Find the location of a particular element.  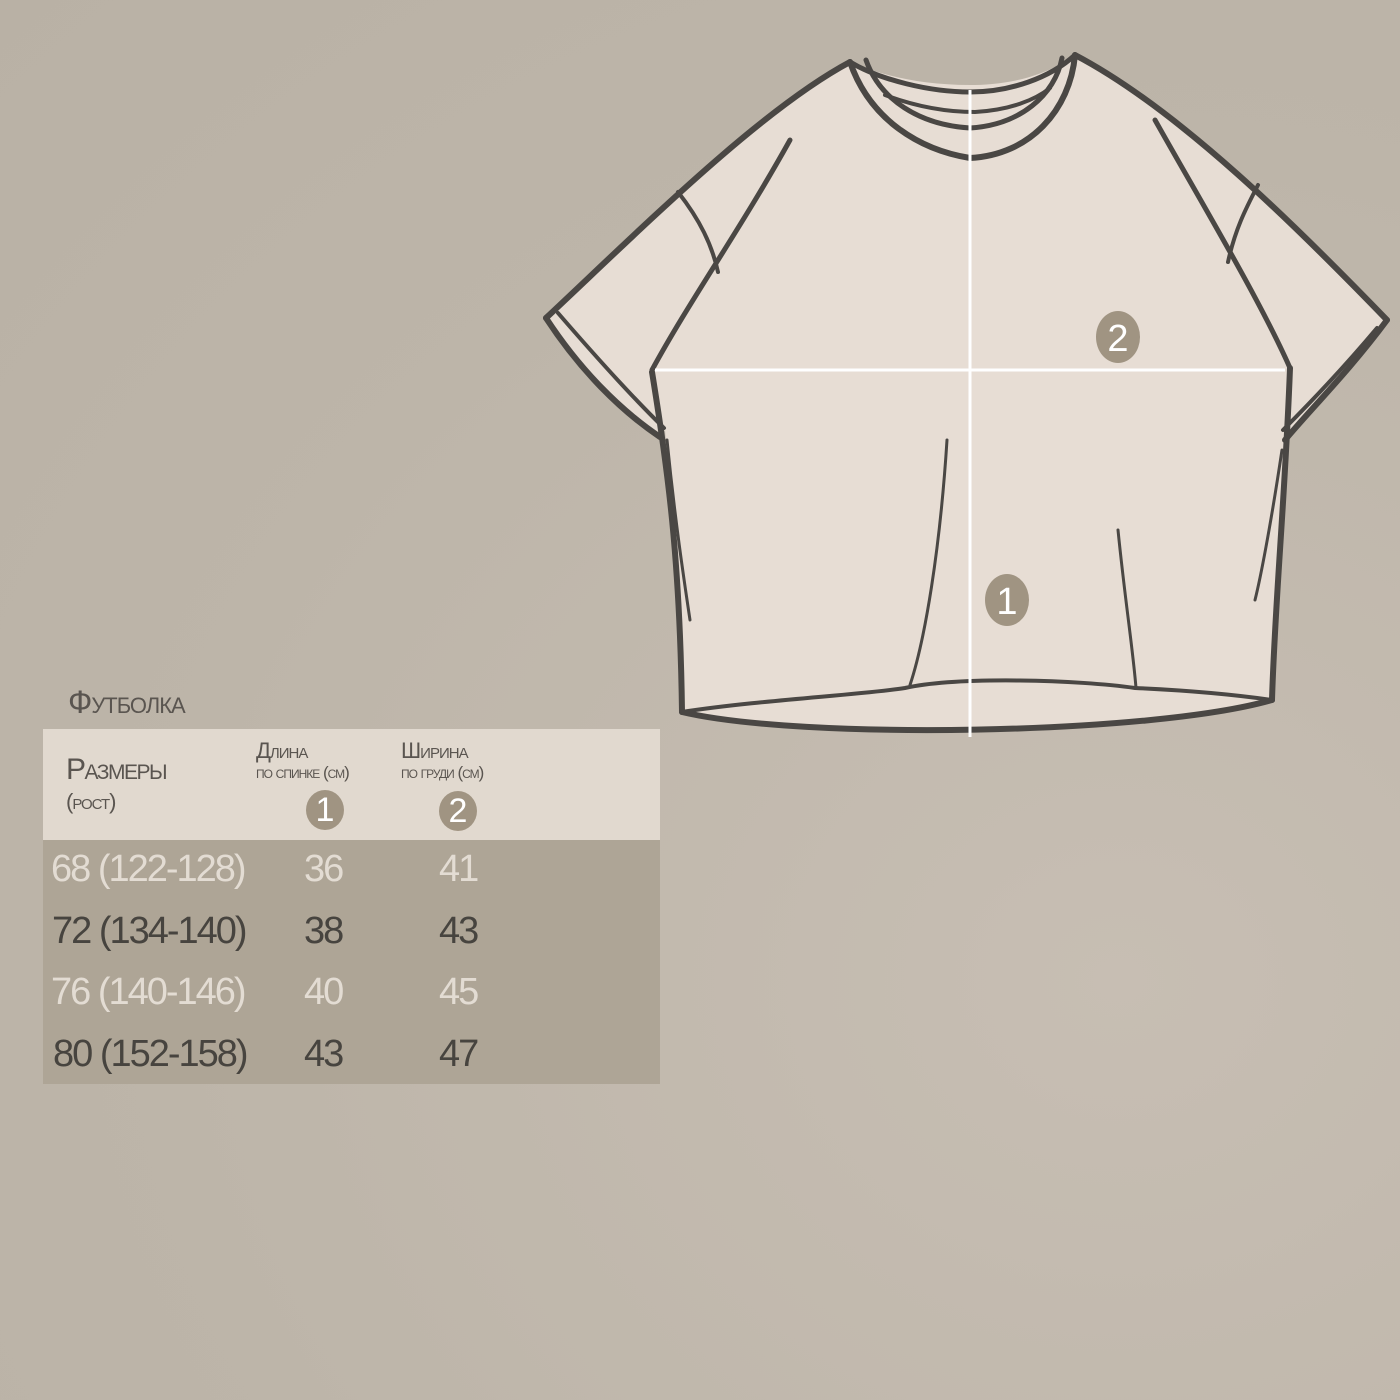

length-cell: 43 is located at coordinates (324, 1054).